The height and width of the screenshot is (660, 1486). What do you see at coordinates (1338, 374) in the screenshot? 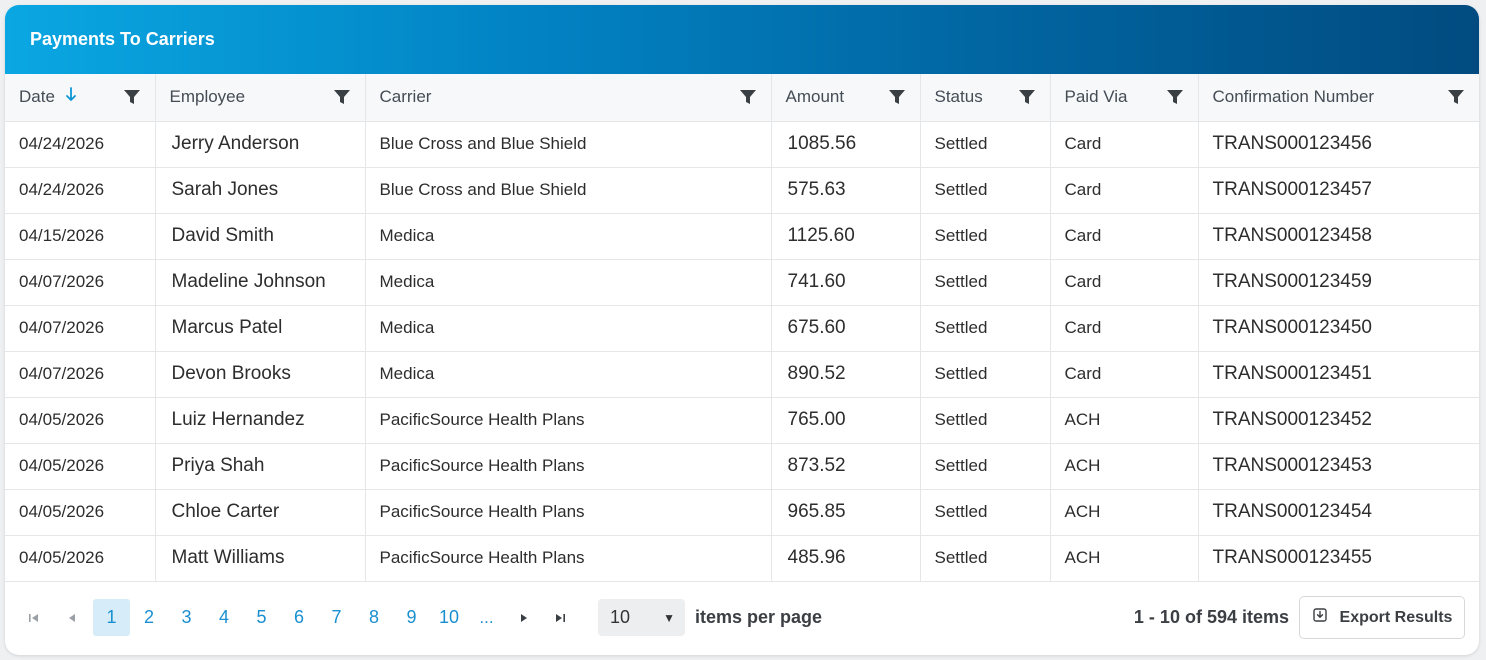
I see `confirmation-cell: TRANS000123451` at bounding box center [1338, 374].